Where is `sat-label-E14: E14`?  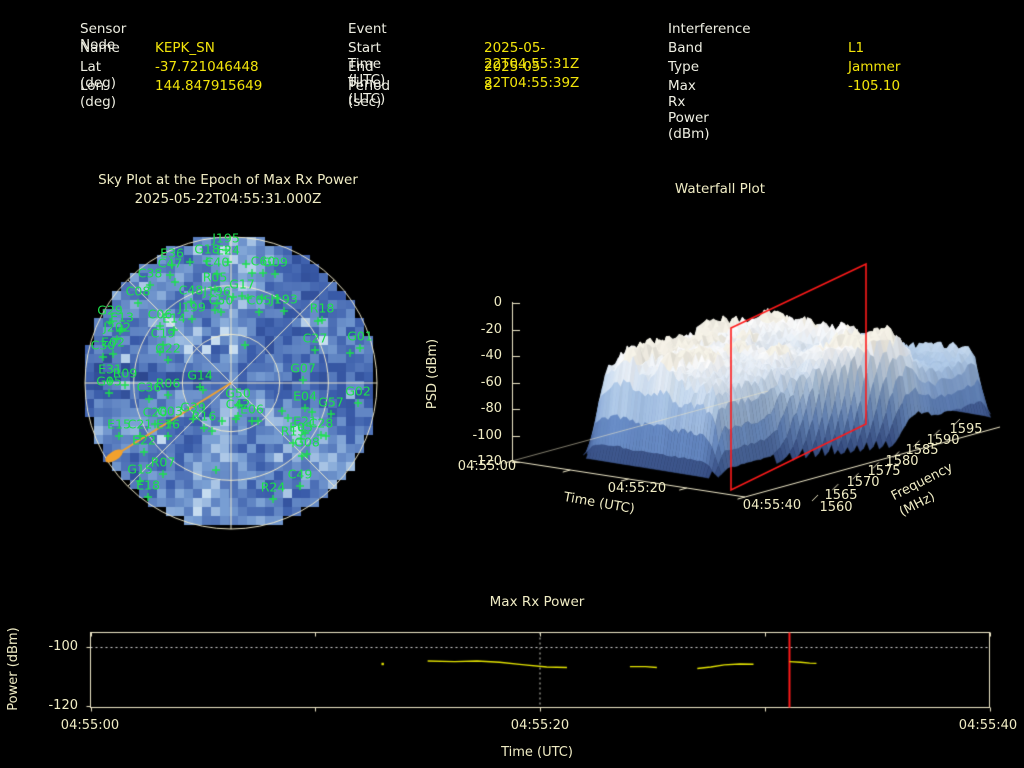 sat-label-E14: E14 is located at coordinates (174, 318).